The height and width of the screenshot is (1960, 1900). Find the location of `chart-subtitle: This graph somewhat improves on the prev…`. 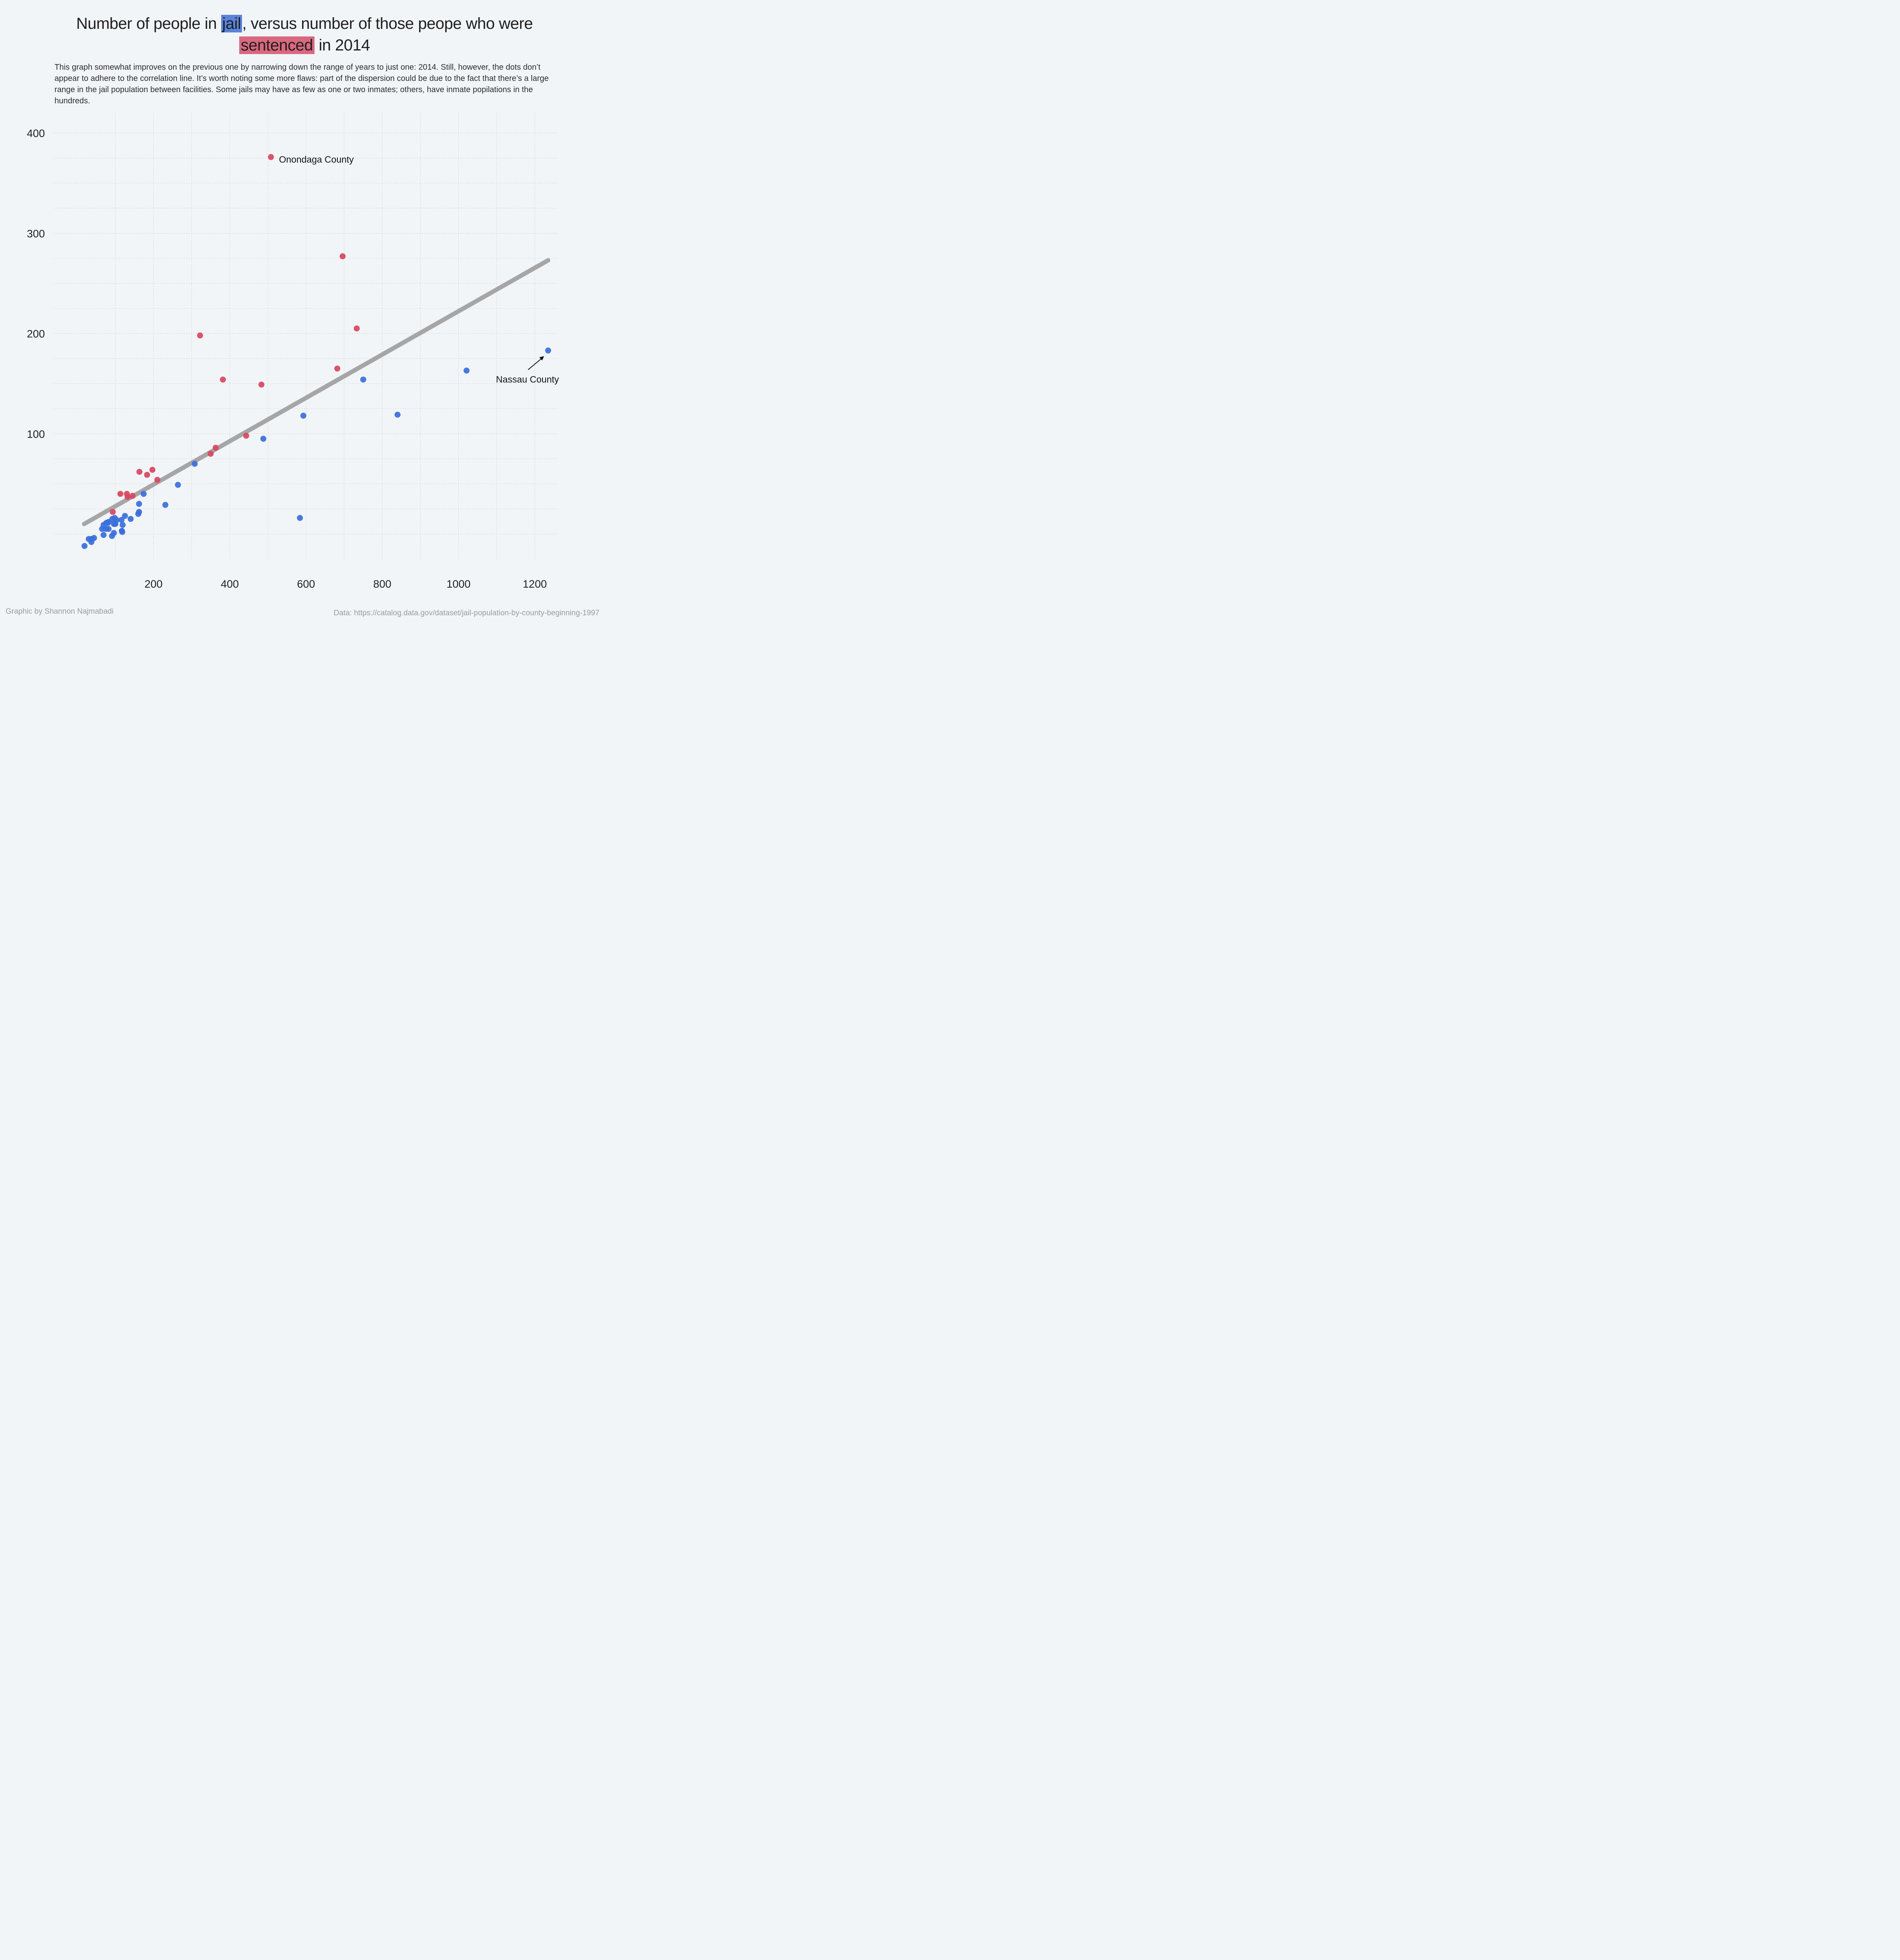

chart-subtitle: This graph somewhat improves on the prev… is located at coordinates (301, 84).